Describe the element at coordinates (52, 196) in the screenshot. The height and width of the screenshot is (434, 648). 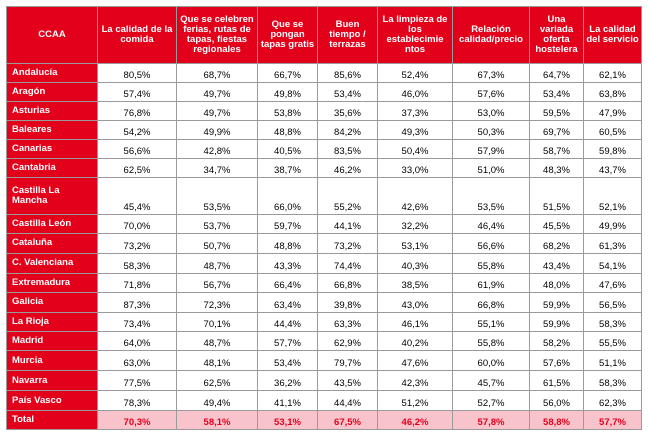
I see `region-name: Castilla La Mancha` at that location.